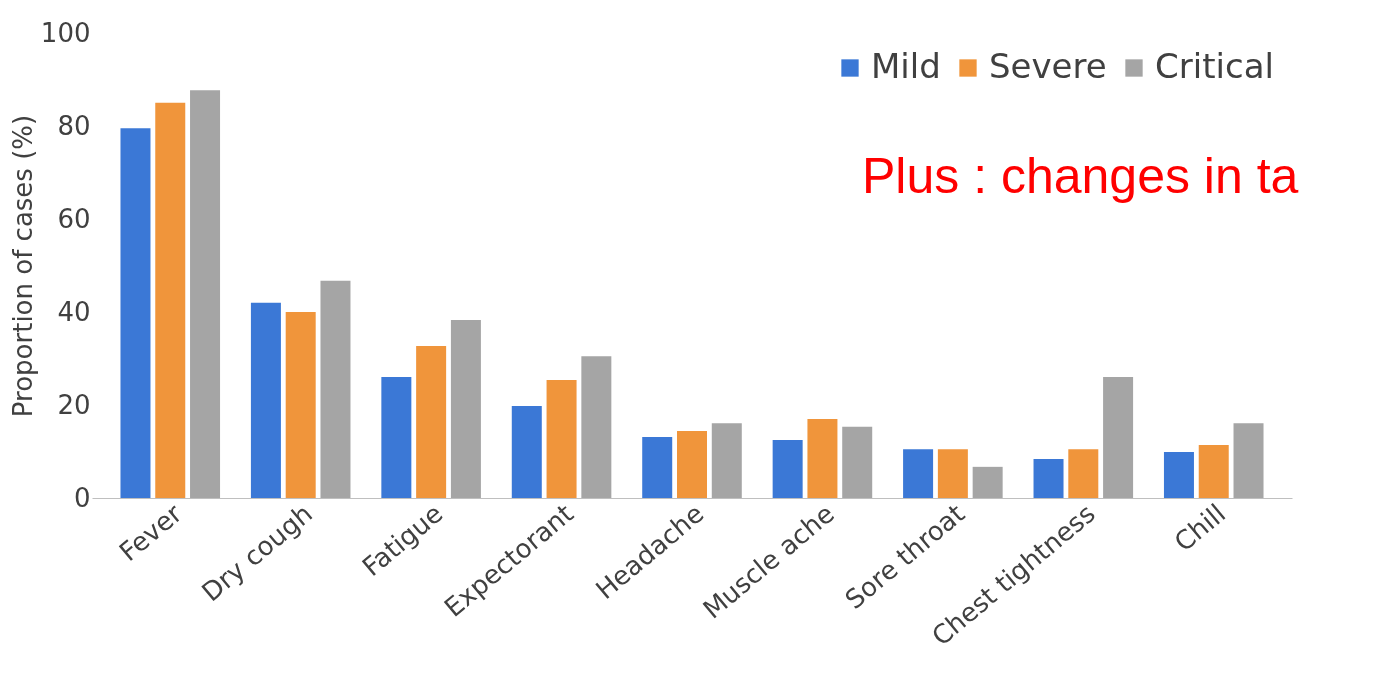  I want to click on legend-label: Mild, so click(906, 66).